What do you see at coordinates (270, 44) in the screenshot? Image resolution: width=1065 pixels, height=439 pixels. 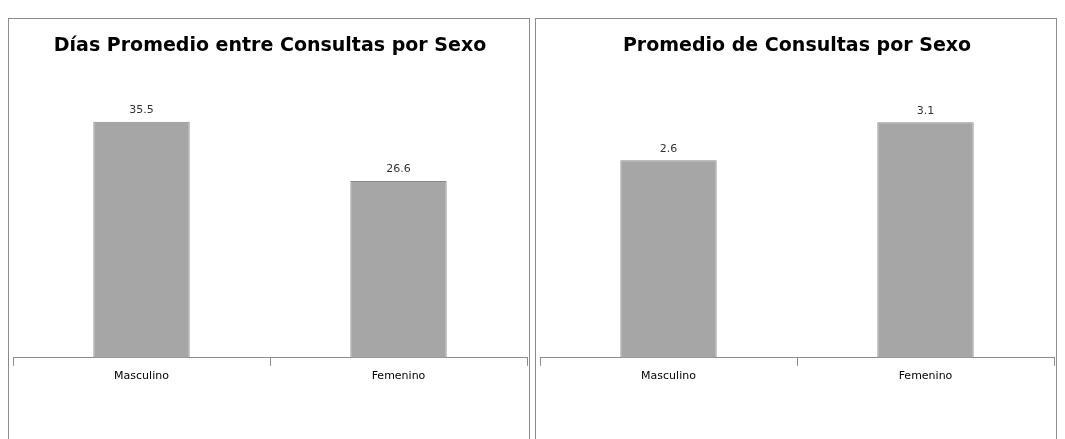 I see `chart-title: Días Promedio entre Consultas por Sexo` at bounding box center [270, 44].